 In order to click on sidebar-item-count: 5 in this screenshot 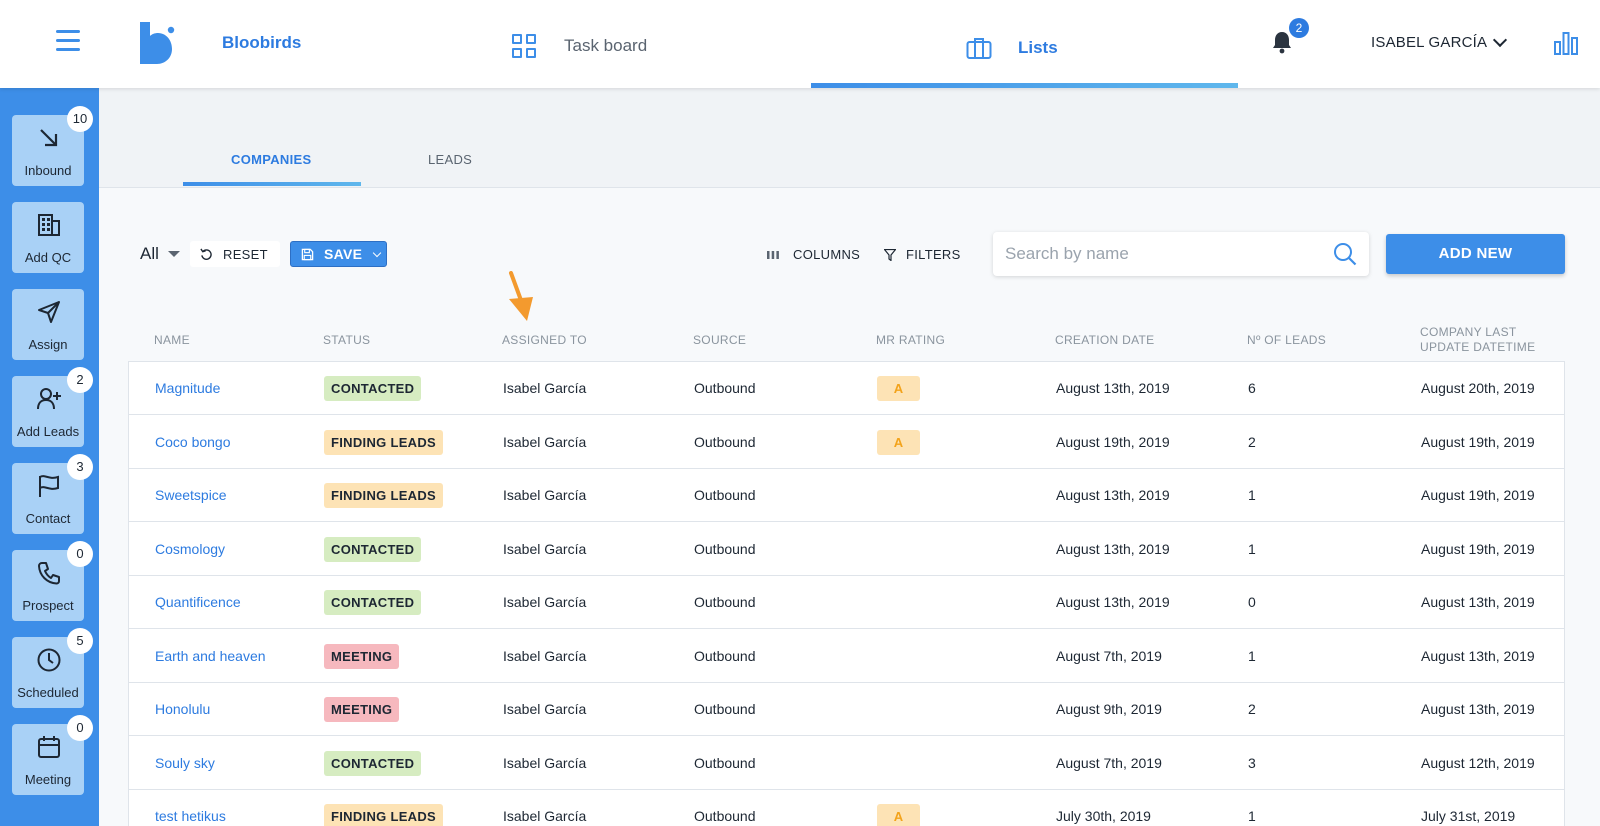, I will do `click(80, 641)`.